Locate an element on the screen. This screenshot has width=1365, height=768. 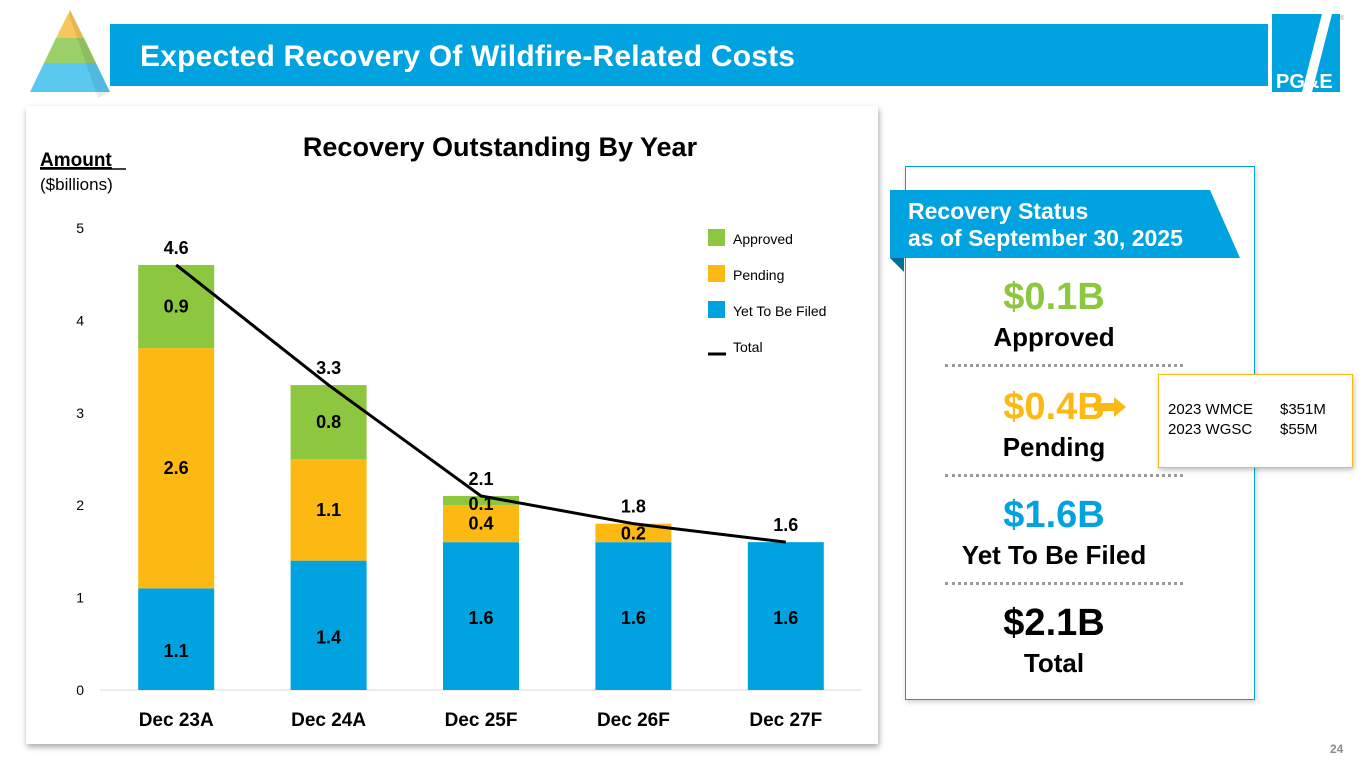
note-item: 2023 WGSC is located at coordinates (1210, 429).